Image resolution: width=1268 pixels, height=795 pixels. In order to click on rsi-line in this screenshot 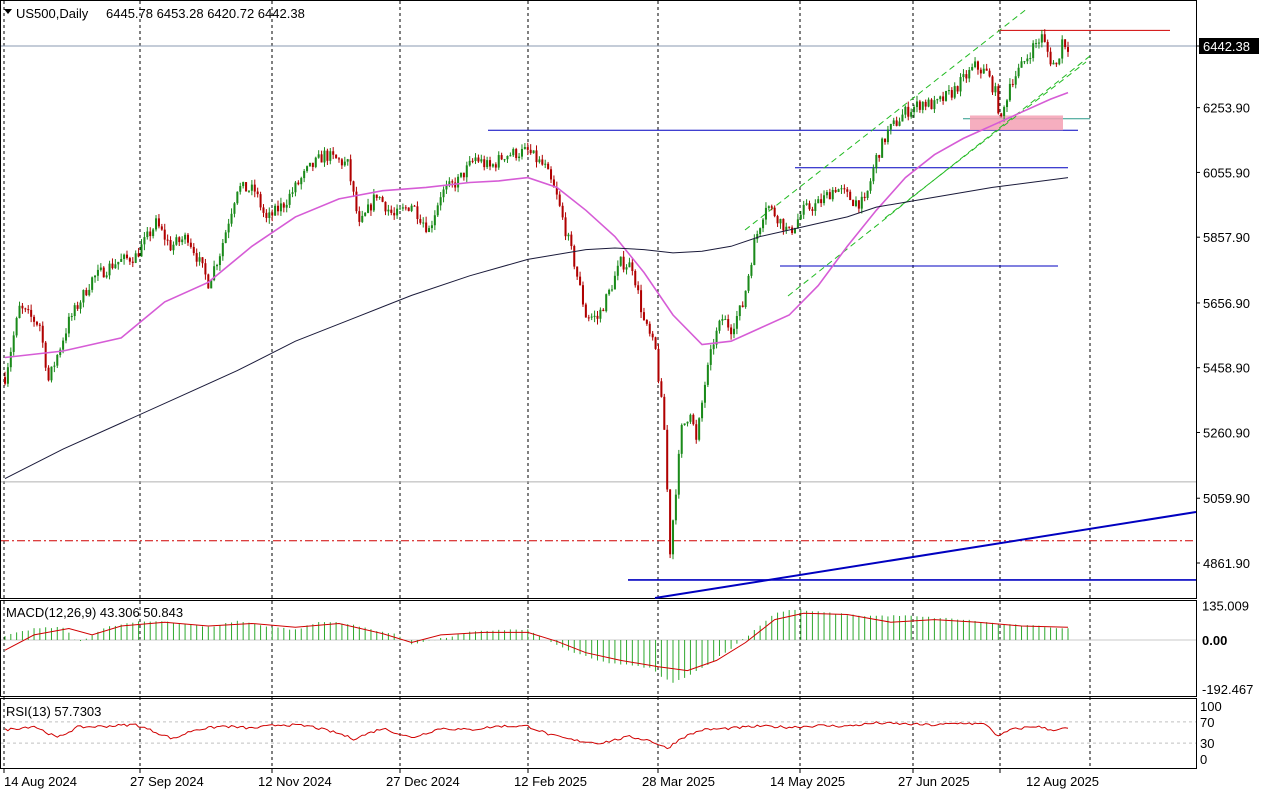, I will do `click(536, 735)`.